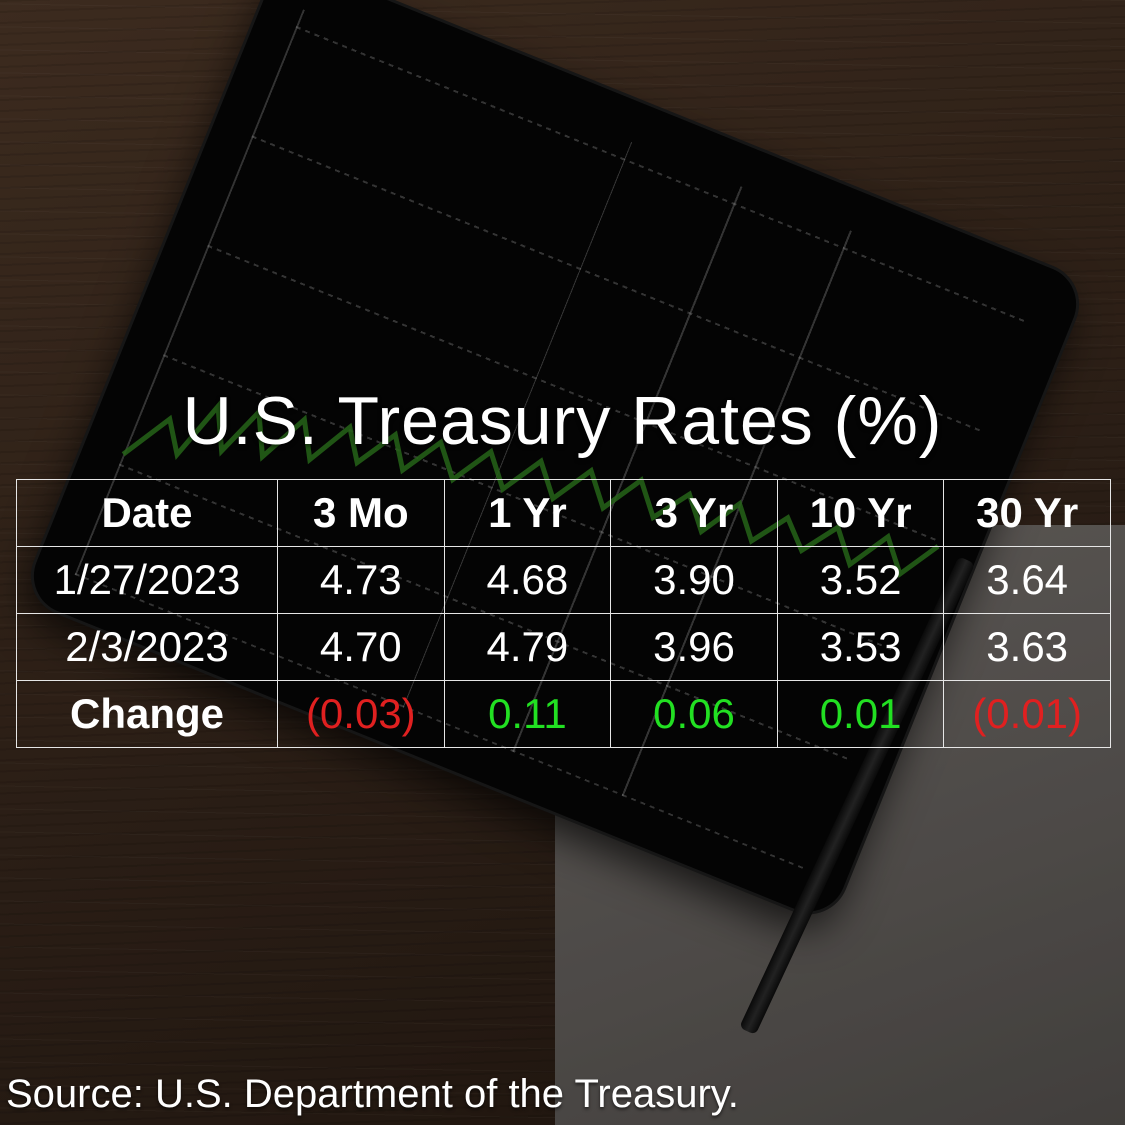  Describe the element at coordinates (527, 714) in the screenshot. I see `change-cell-positive: 0.11` at that location.